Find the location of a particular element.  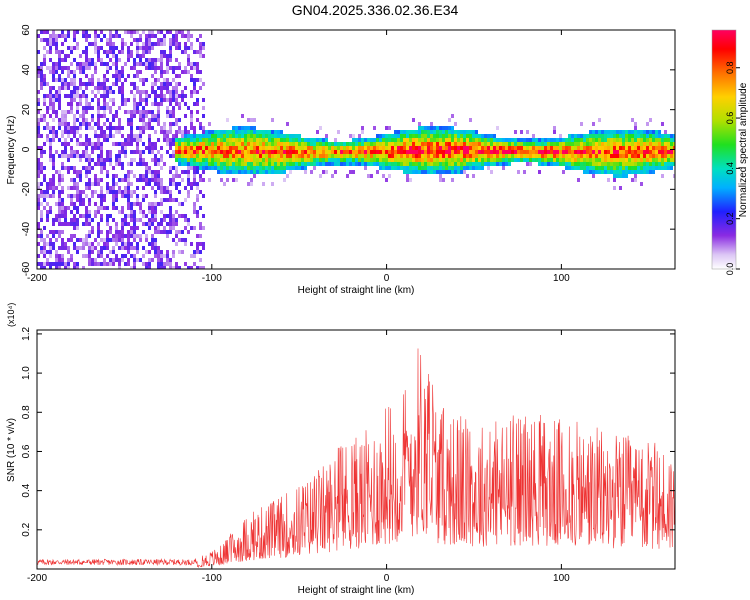

heatmap-cell-1923 is located at coordinates (233, 168).